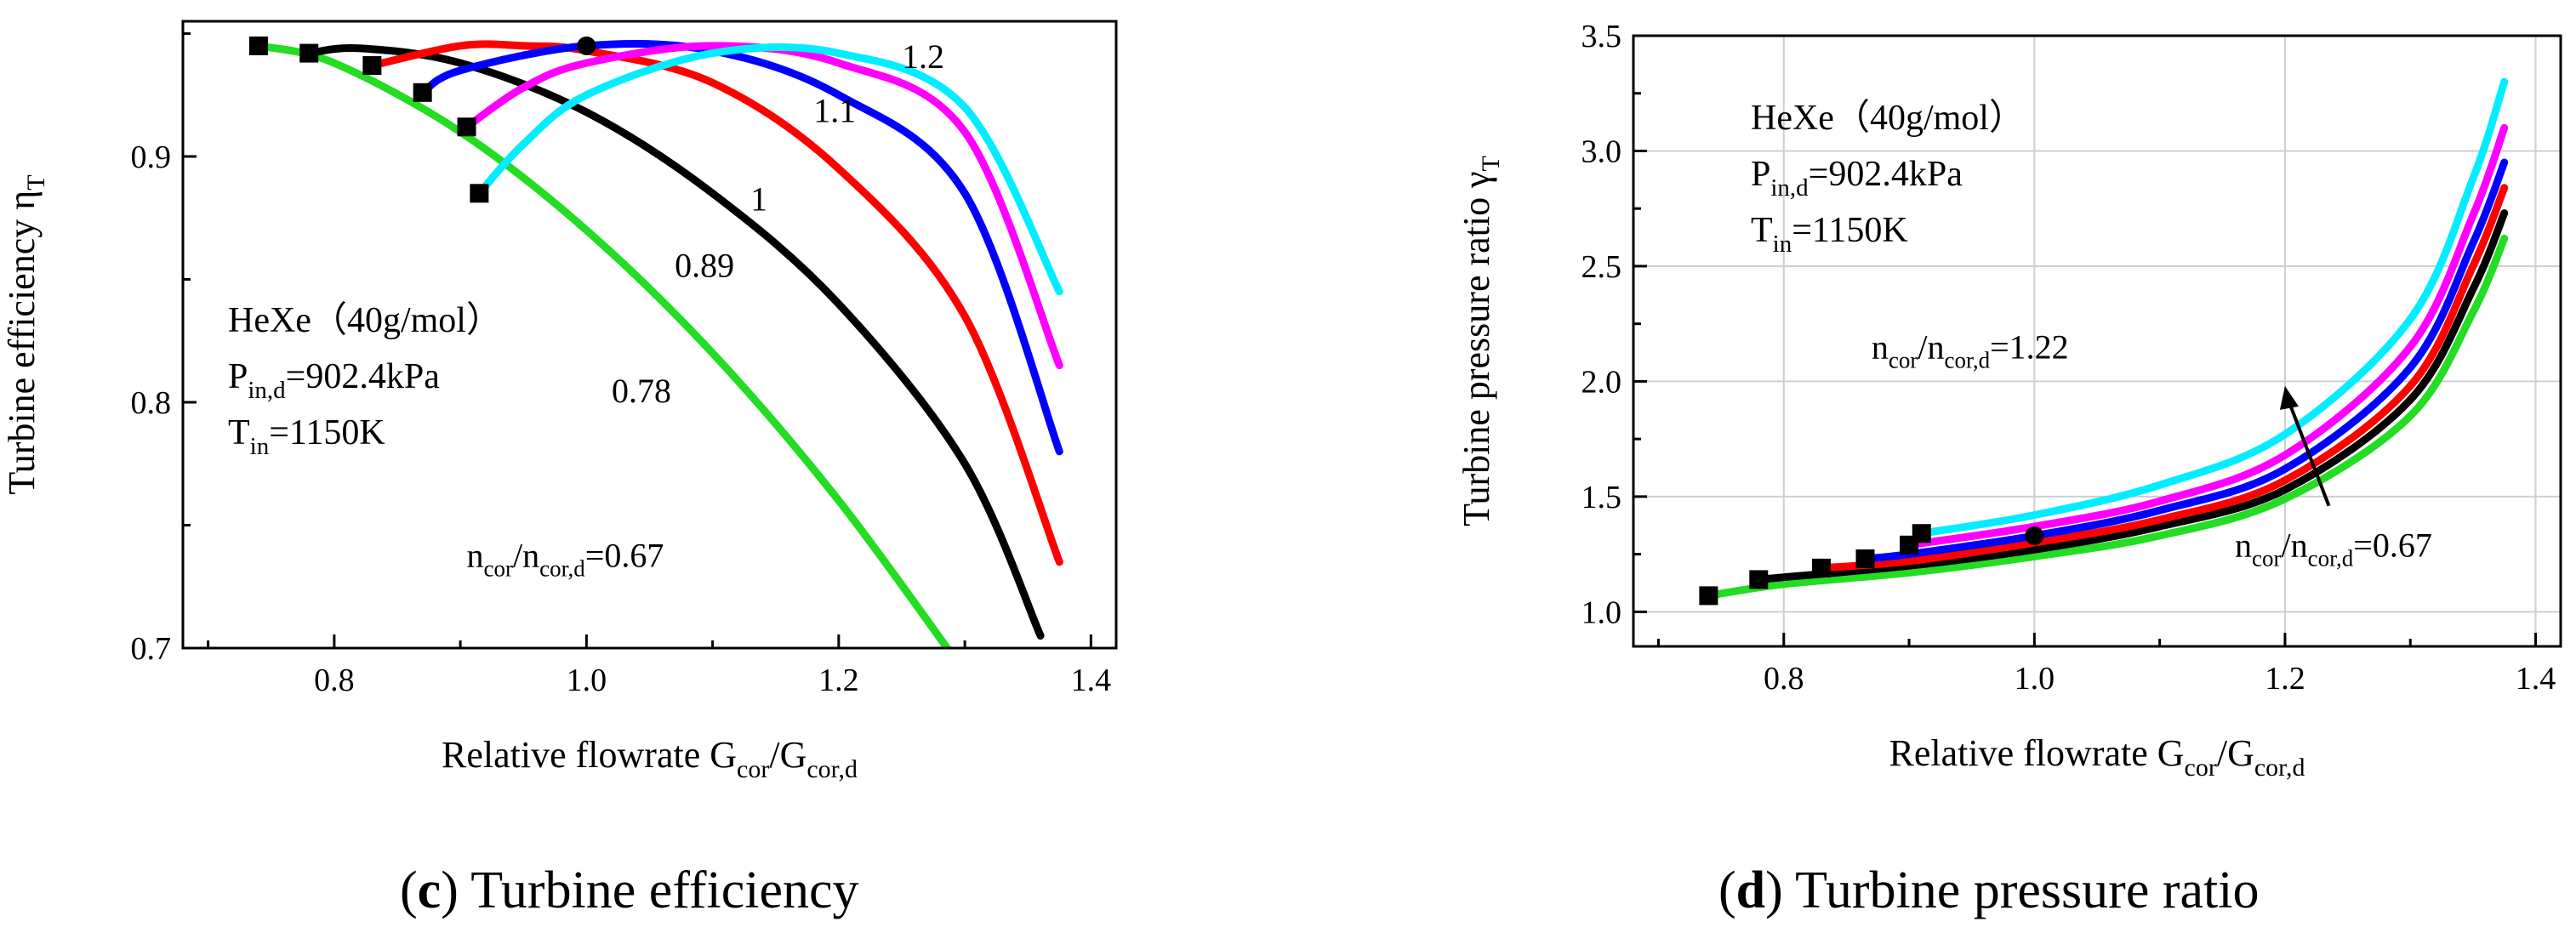  Describe the element at coordinates (1881, 346) in the screenshot. I see `speed-annotation-top-1-part-0: n` at that location.